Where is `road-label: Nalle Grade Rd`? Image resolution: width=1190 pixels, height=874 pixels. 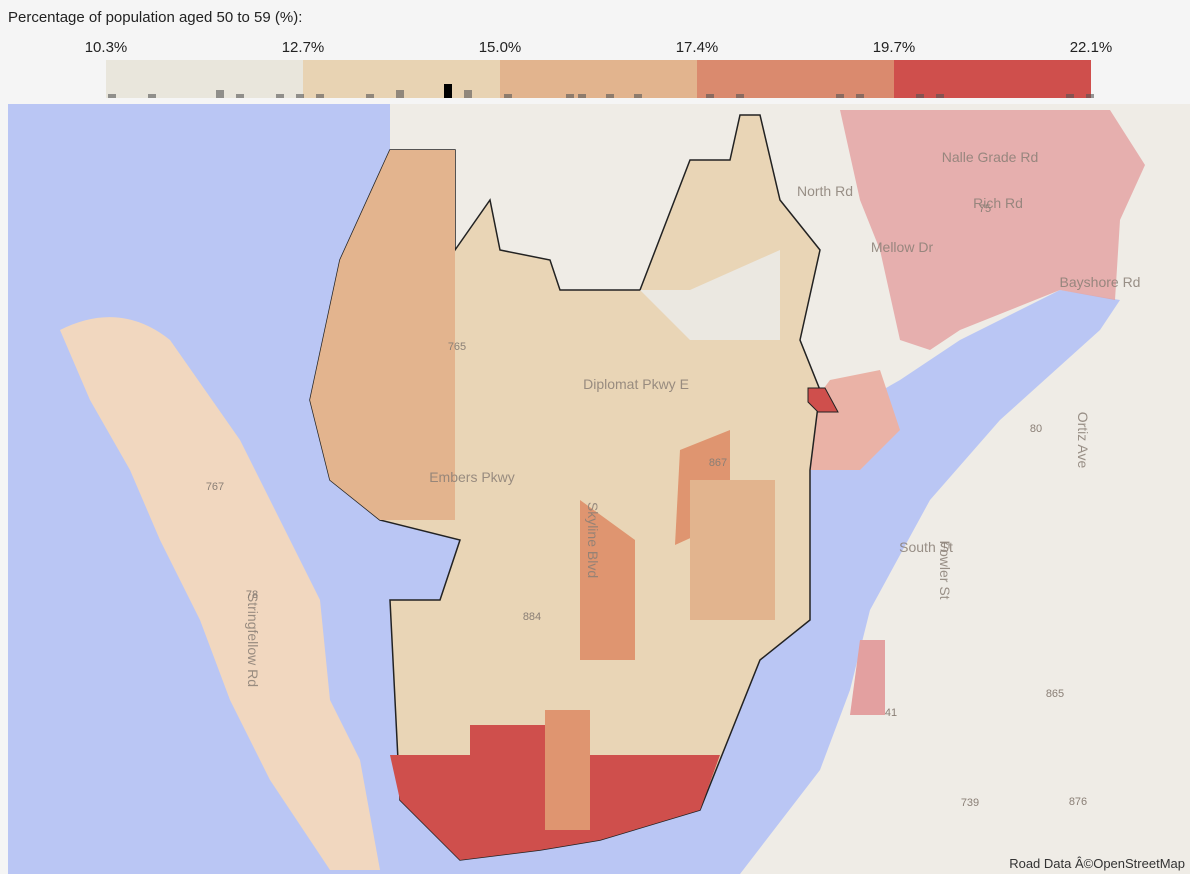
road-label: Nalle Grade Rd is located at coordinates (990, 157).